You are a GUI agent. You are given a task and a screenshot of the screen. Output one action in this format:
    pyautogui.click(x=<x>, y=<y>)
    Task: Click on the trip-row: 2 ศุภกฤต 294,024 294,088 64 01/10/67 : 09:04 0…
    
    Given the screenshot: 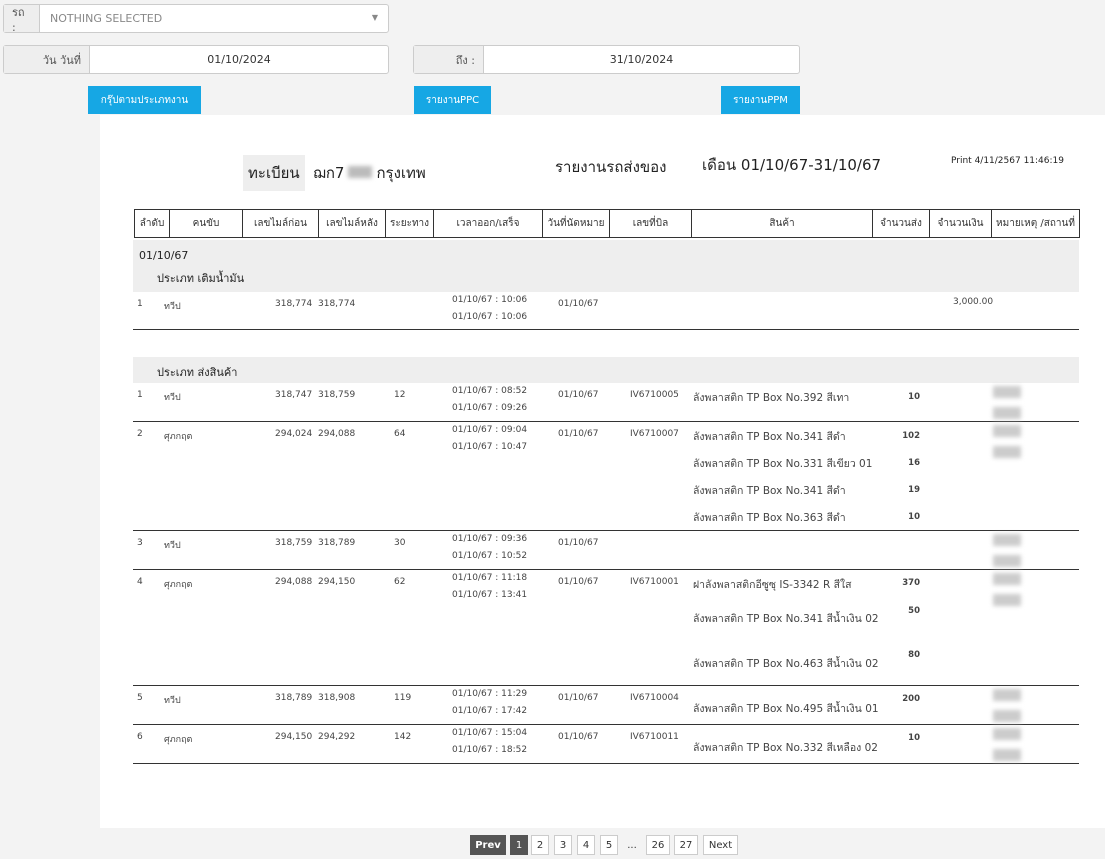 What is the action you would take?
    pyautogui.click(x=606, y=476)
    